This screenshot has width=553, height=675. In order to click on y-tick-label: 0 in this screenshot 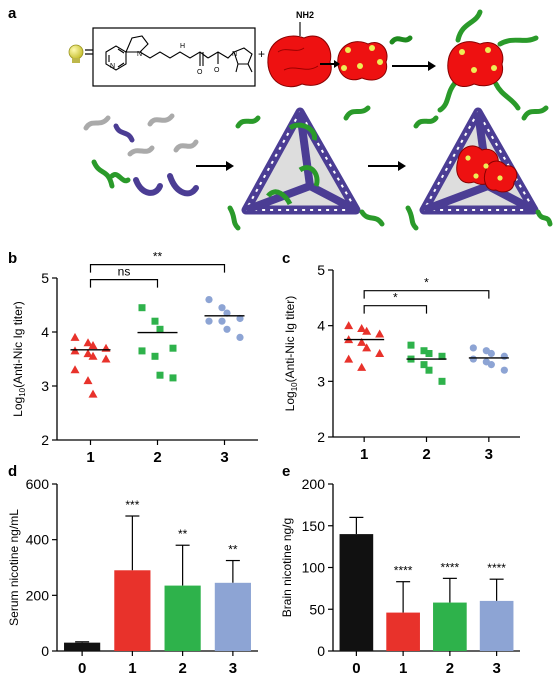, I will do `click(45, 651)`.